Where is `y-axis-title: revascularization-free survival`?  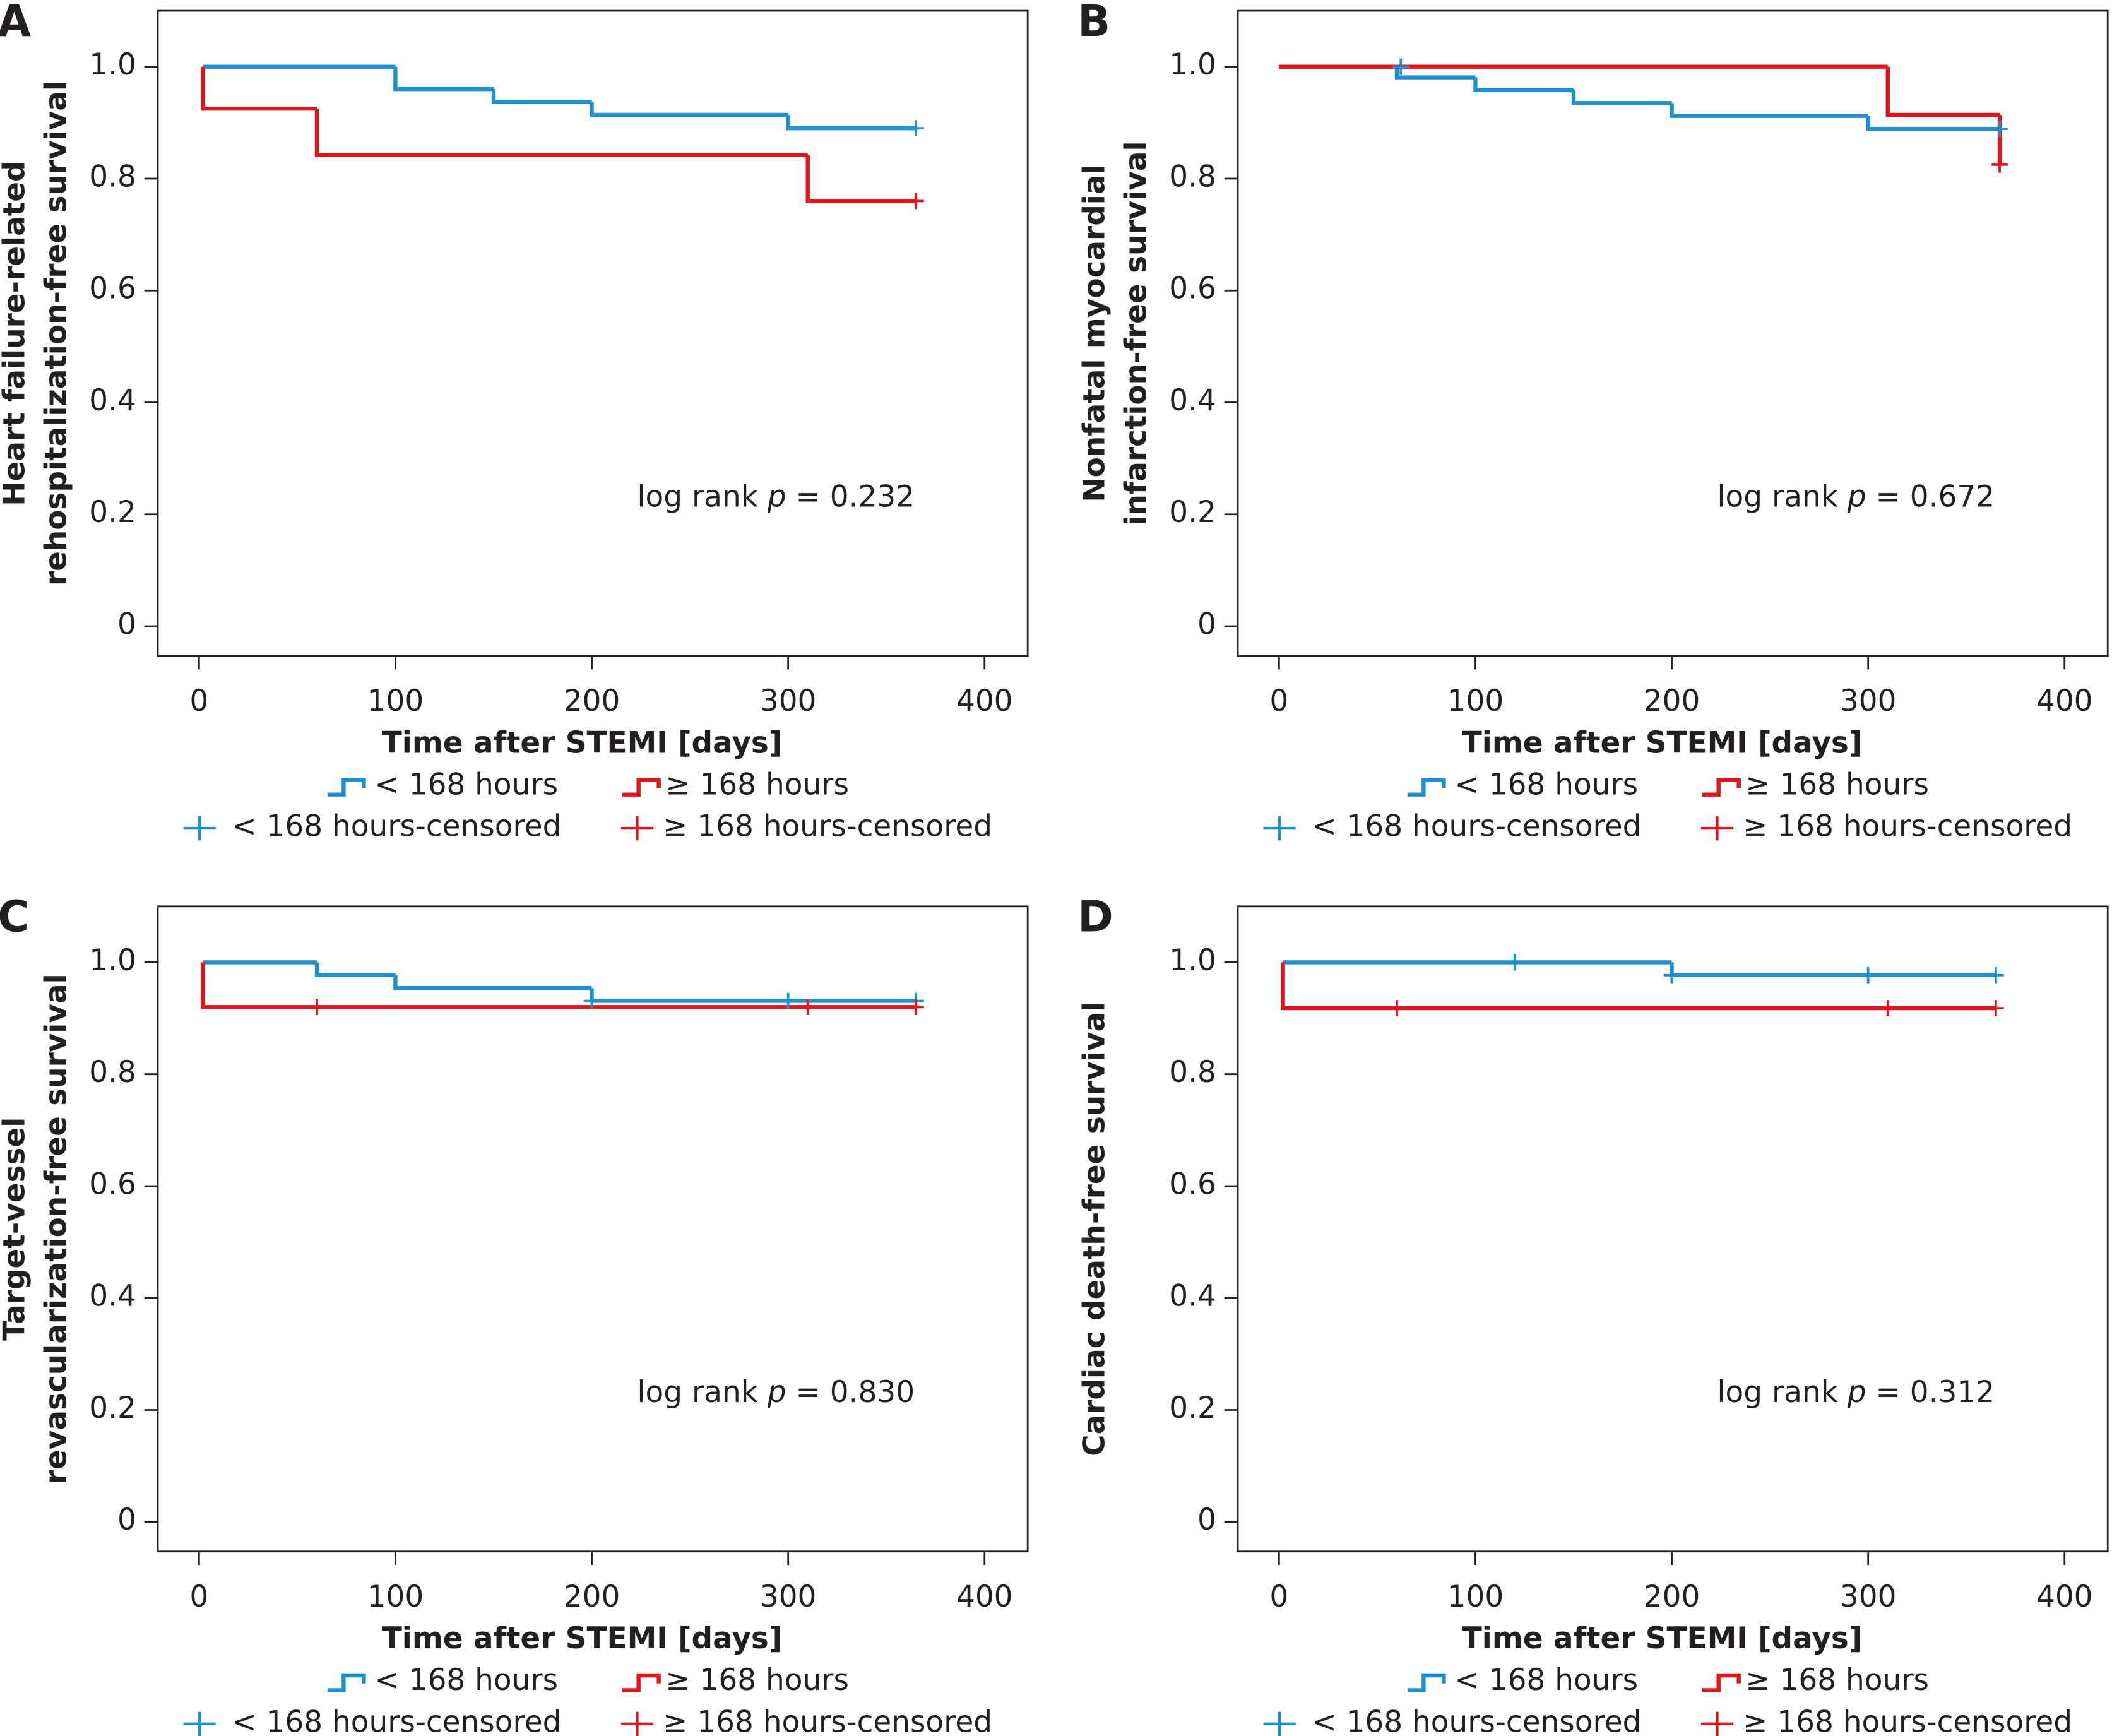 y-axis-title: revascularization-free survival is located at coordinates (57, 1229).